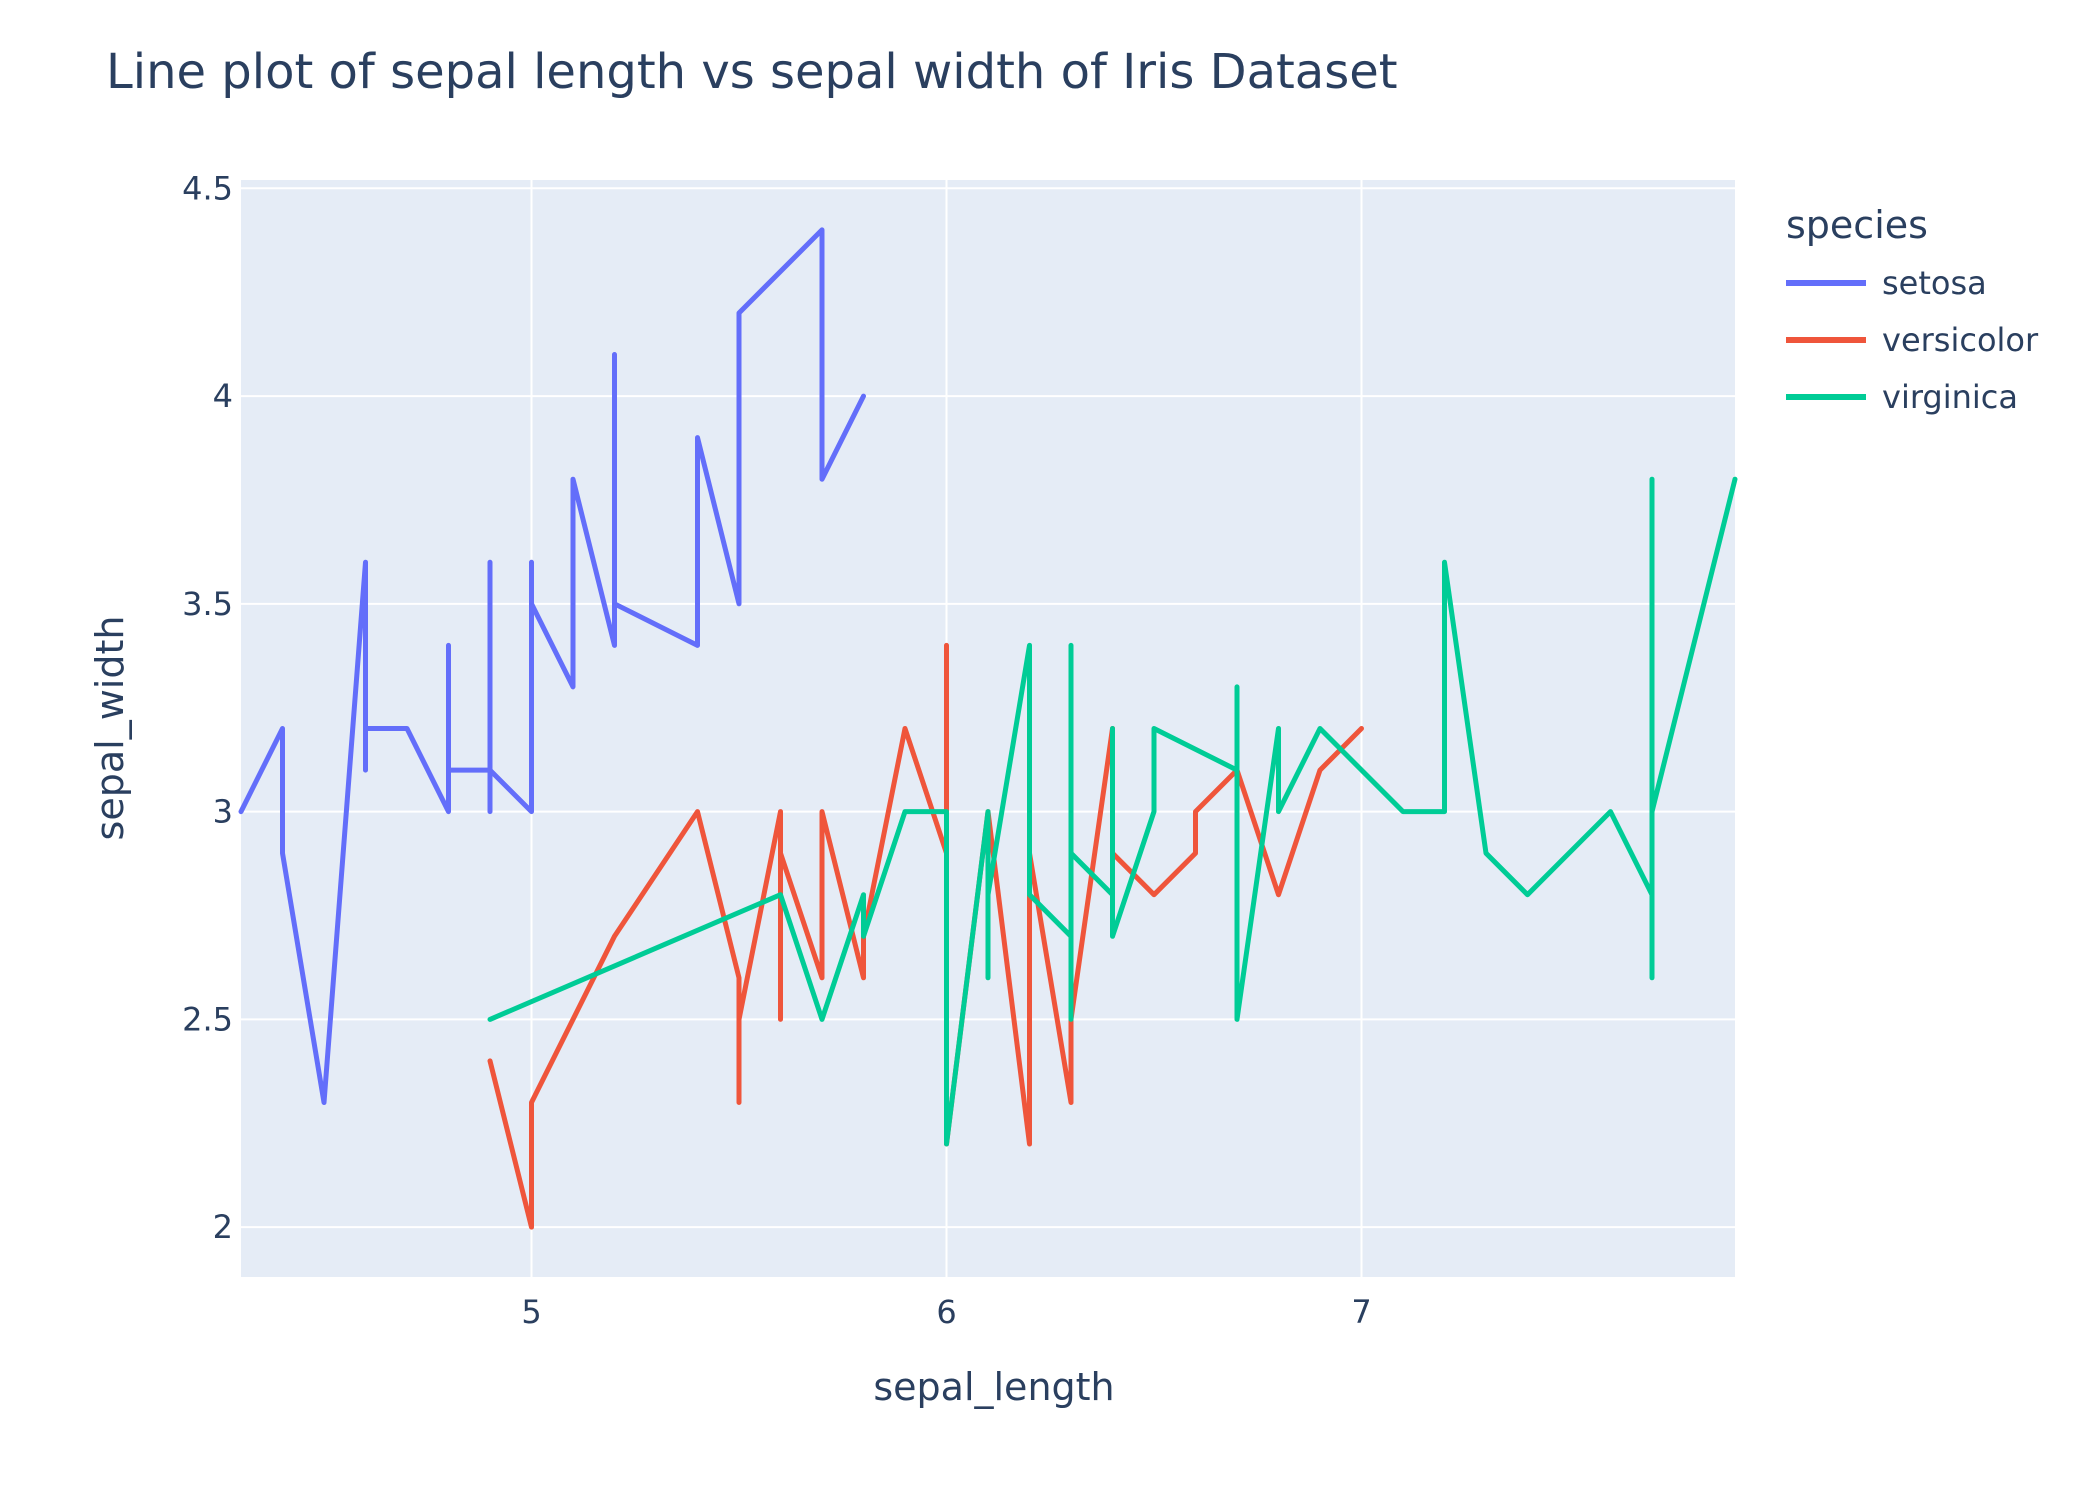 The height and width of the screenshot is (1500, 2100). What do you see at coordinates (110, 728) in the screenshot?
I see `y-axis-title: sepal_width` at bounding box center [110, 728].